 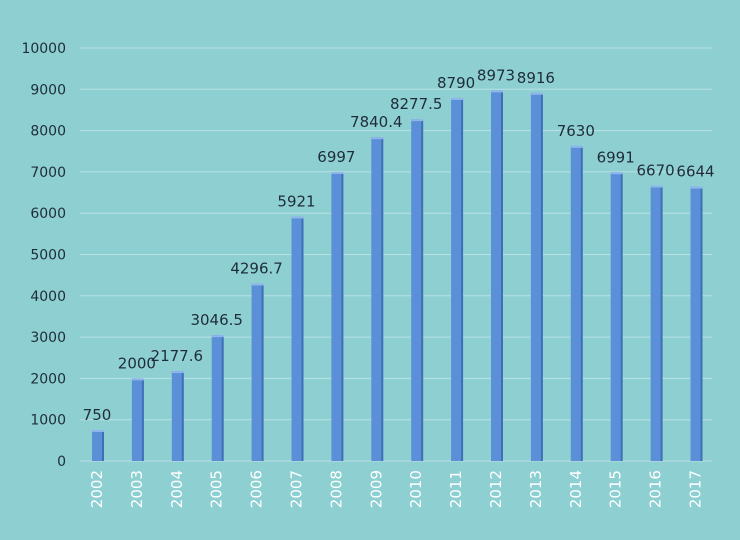 I want to click on x-tick-label: 2002, so click(x=97, y=489).